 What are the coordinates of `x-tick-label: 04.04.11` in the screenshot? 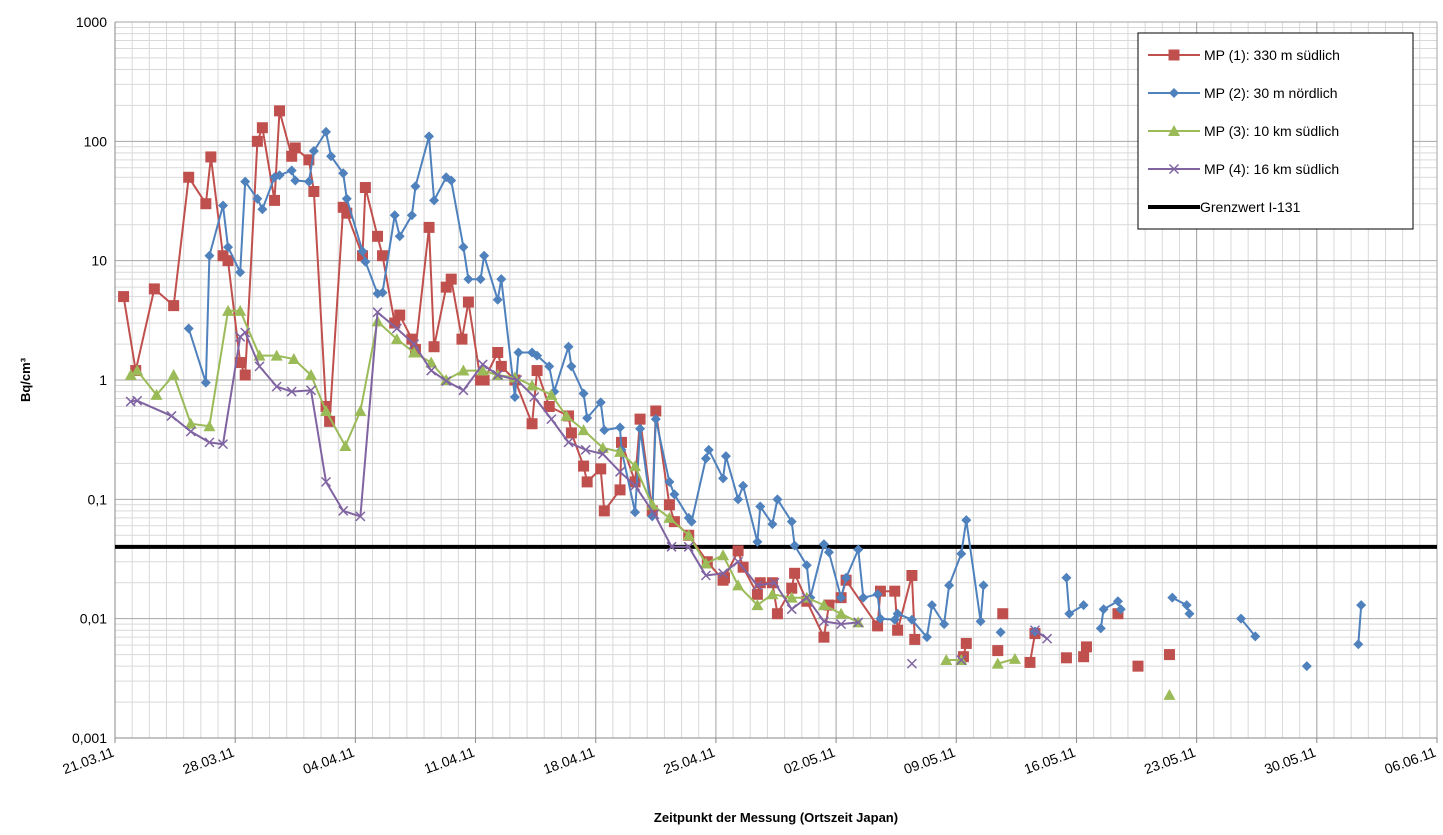 It's located at (329, 760).